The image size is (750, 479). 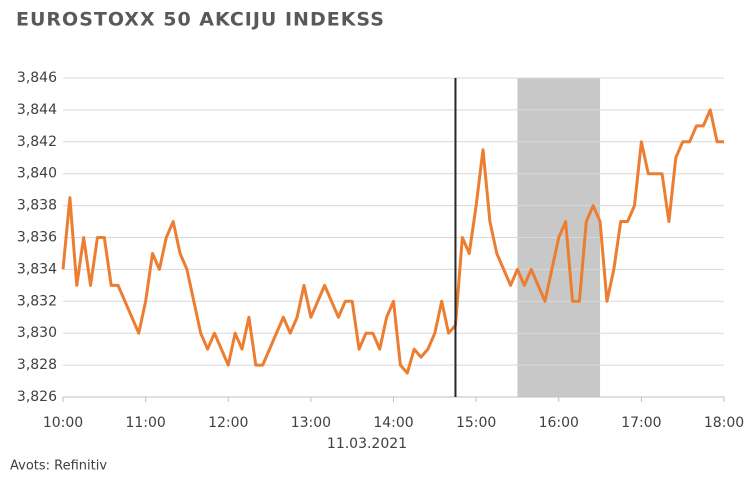 What do you see at coordinates (228, 423) in the screenshot?
I see `x-tick-label: 12:00` at bounding box center [228, 423].